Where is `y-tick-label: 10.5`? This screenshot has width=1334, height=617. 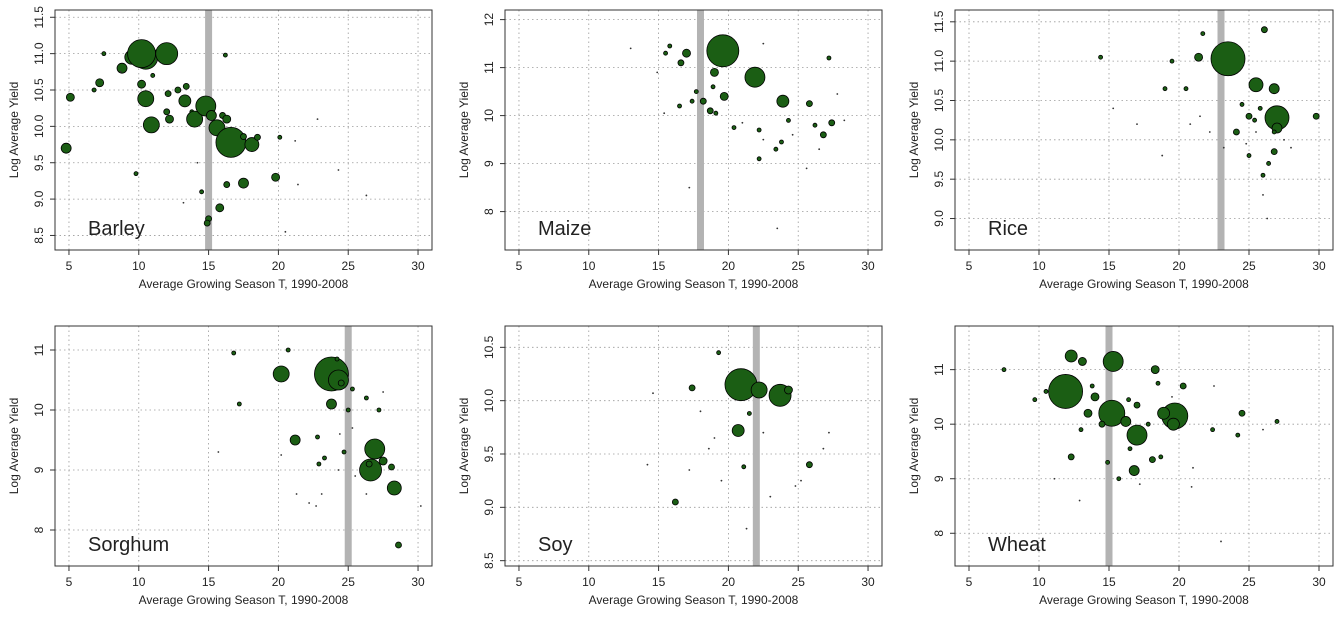
y-tick-label: 10.5 is located at coordinates (39, 90).